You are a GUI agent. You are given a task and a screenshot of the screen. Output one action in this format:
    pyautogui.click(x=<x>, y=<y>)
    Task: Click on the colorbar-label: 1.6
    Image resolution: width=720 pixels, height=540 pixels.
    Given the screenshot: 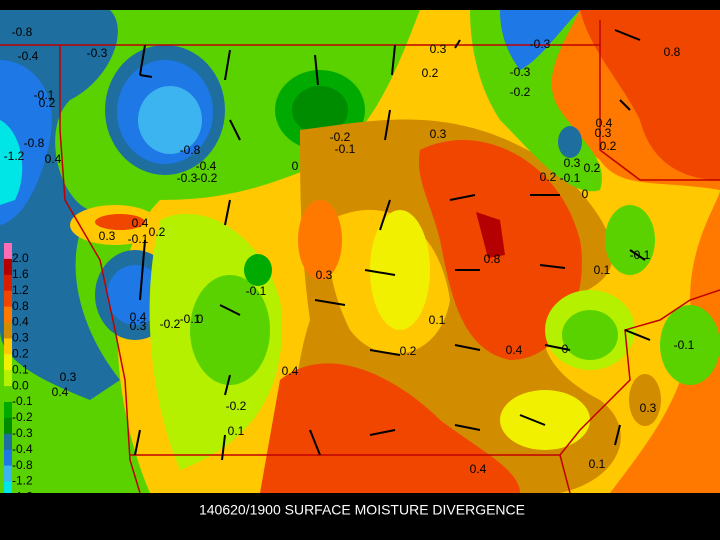 What is the action you would take?
    pyautogui.click(x=20, y=274)
    